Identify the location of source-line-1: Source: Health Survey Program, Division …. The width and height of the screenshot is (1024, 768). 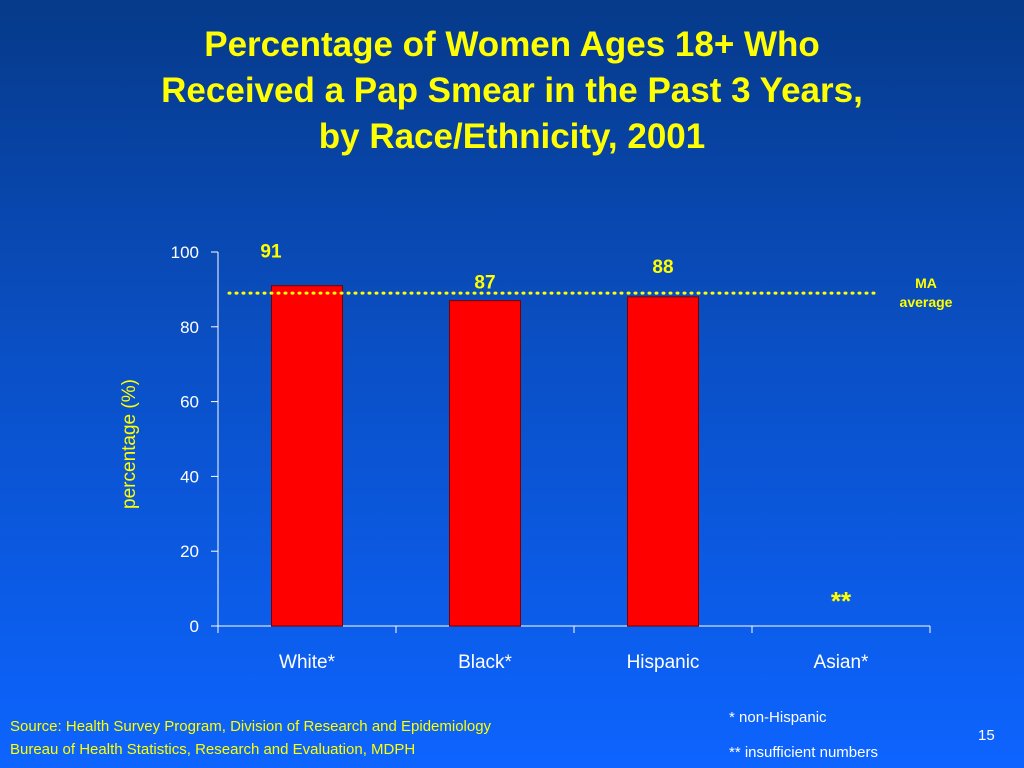
(251, 726).